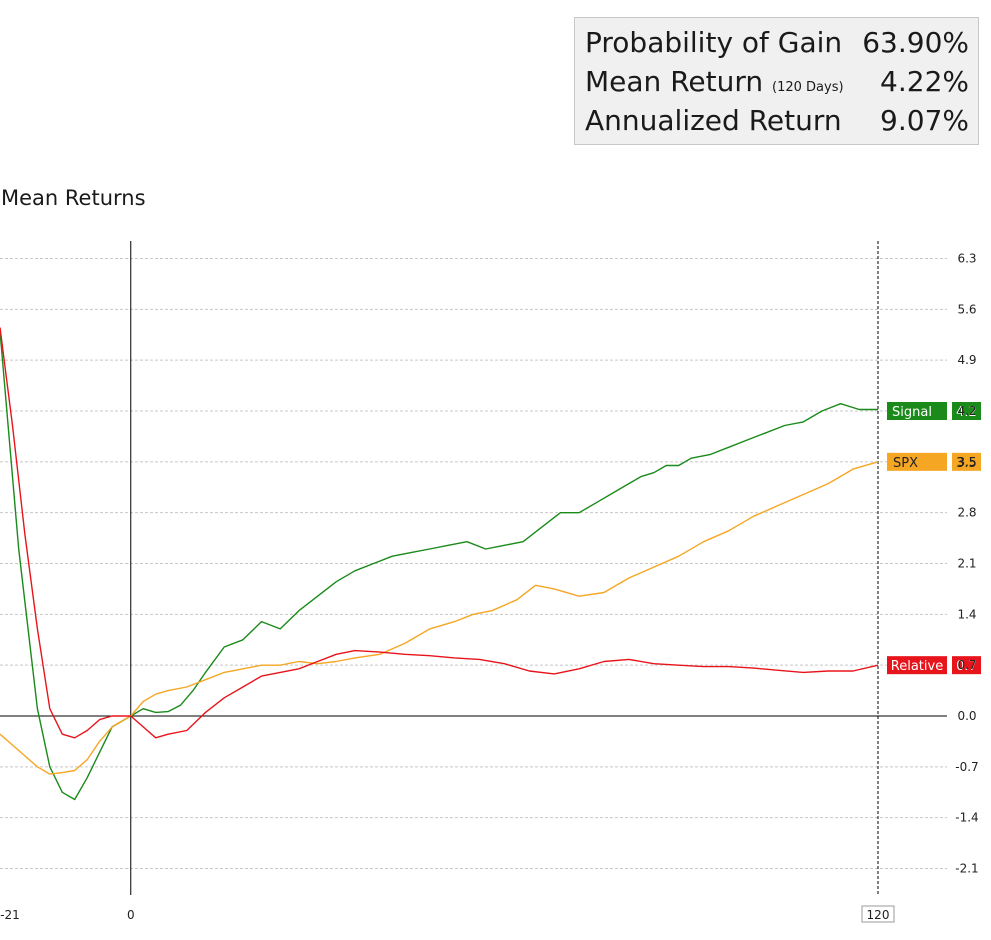  What do you see at coordinates (924, 81) in the screenshot?
I see `stat-value: 4.22%` at bounding box center [924, 81].